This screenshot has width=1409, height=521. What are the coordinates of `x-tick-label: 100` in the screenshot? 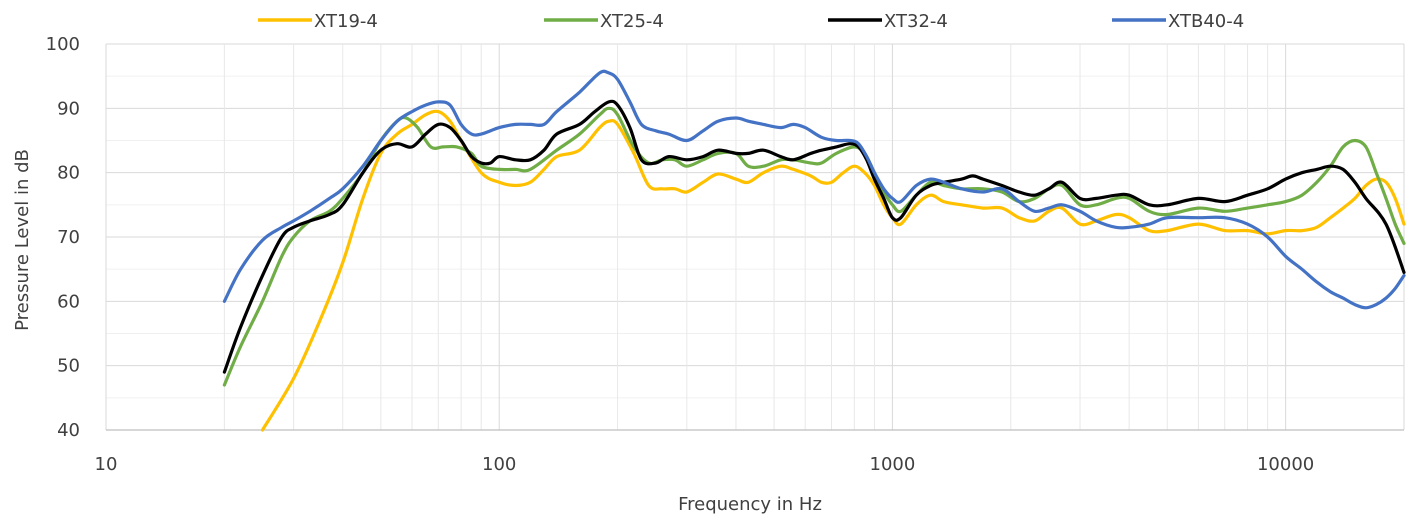 It's located at (499, 464).